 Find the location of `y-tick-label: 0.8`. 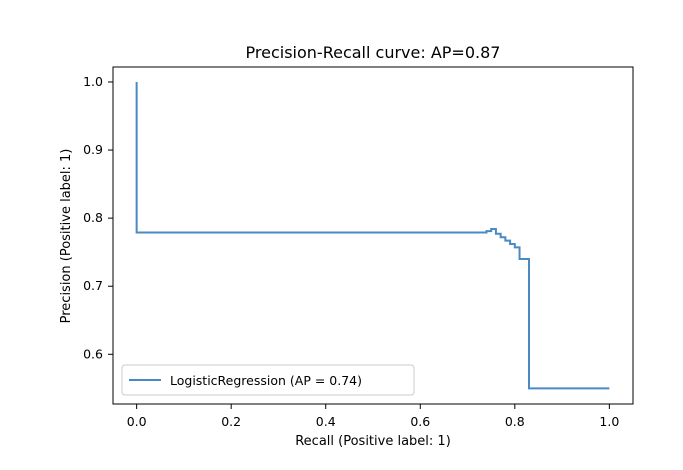

y-tick-label: 0.8 is located at coordinates (93, 217).